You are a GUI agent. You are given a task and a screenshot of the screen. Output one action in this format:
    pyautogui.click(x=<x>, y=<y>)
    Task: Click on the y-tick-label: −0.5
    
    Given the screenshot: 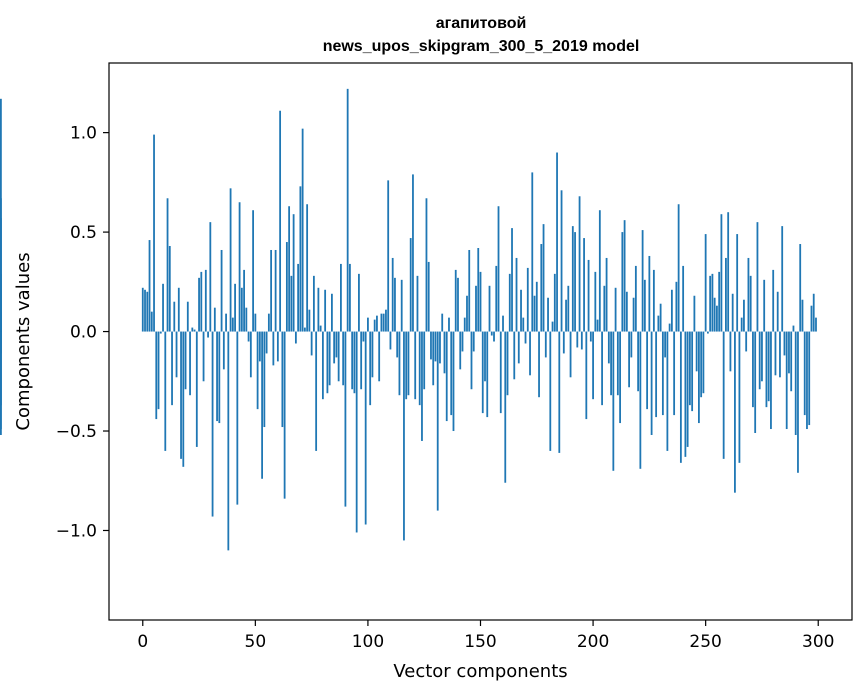 What is the action you would take?
    pyautogui.click(x=76, y=432)
    